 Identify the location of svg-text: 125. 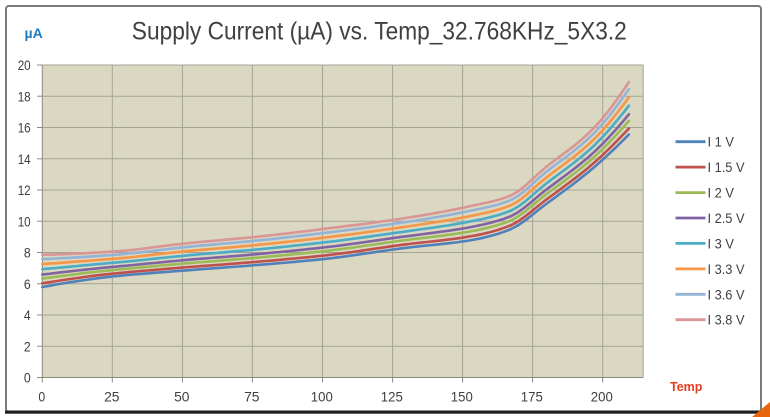
(392, 396).